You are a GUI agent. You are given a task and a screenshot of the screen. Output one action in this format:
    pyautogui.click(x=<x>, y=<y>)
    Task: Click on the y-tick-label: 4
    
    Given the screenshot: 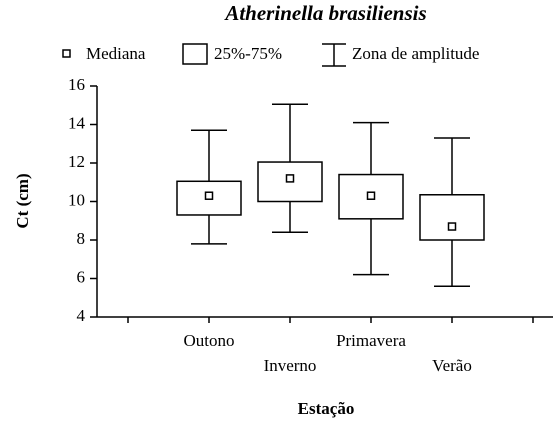 What is the action you would take?
    pyautogui.click(x=81, y=315)
    